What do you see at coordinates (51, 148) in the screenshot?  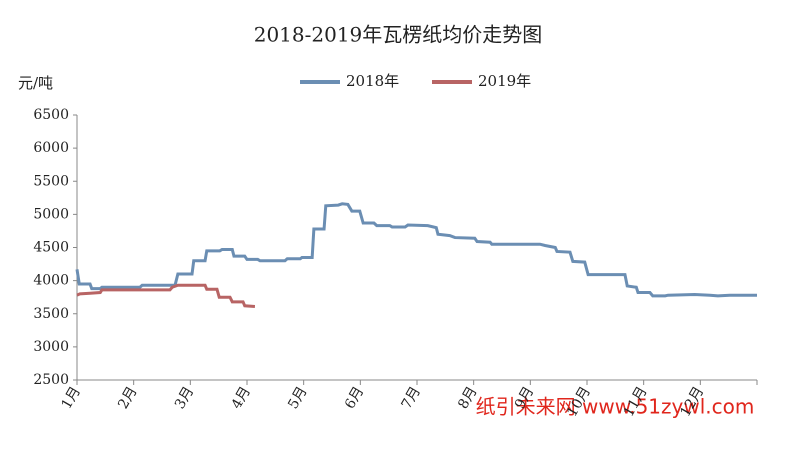 I see `y-tick-label: 6000` at bounding box center [51, 148].